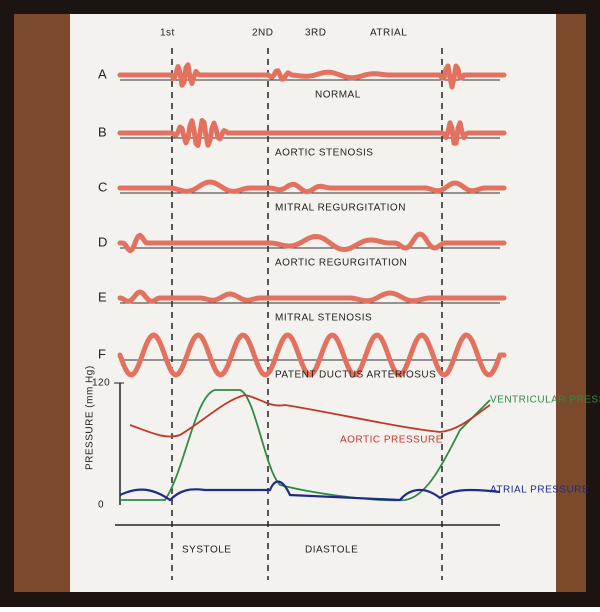  What do you see at coordinates (310, 491) in the screenshot?
I see `atrial-curve` at bounding box center [310, 491].